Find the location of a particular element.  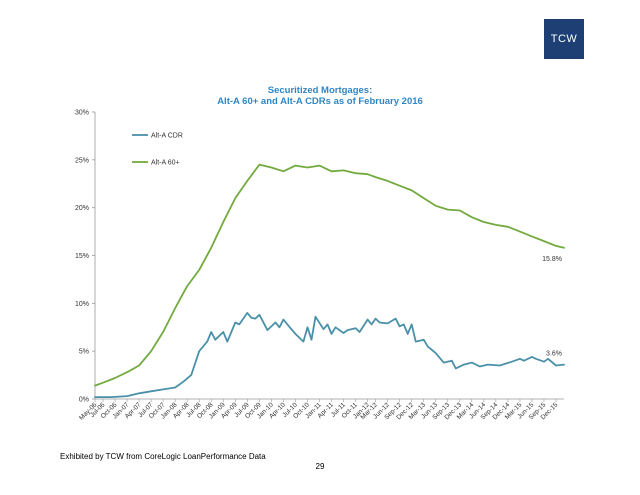

logo-text: TCW is located at coordinates (564, 39).